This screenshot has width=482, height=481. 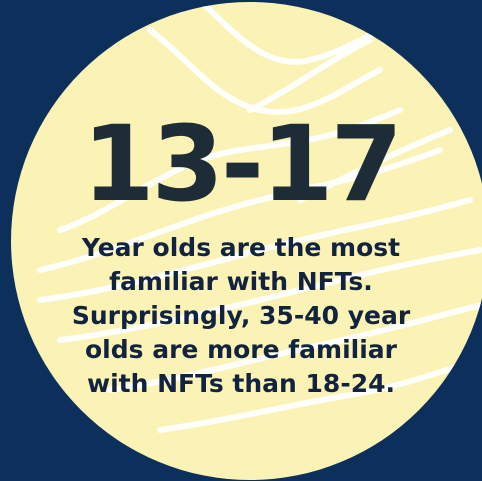 What do you see at coordinates (240, 383) in the screenshot?
I see `caption-line: with NFTs than 18-24.` at bounding box center [240, 383].